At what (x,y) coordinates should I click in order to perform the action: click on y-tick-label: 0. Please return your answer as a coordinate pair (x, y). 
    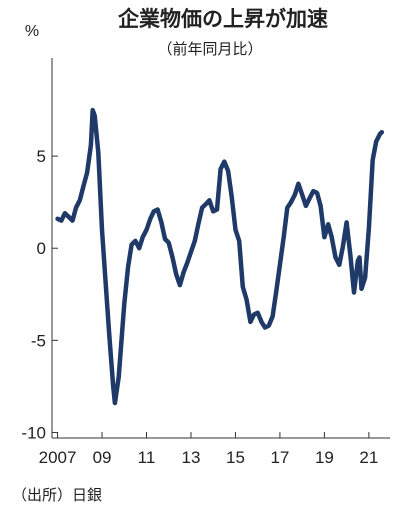
    Looking at the image, I should click on (41, 248).